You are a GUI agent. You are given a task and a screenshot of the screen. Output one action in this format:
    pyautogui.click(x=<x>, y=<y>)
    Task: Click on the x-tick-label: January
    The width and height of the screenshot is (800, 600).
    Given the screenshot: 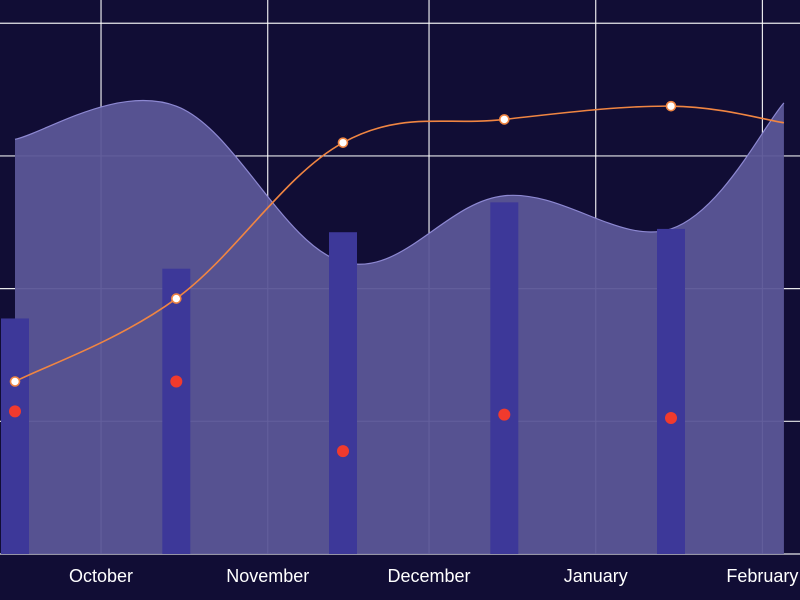 What is the action you would take?
    pyautogui.click(x=596, y=576)
    